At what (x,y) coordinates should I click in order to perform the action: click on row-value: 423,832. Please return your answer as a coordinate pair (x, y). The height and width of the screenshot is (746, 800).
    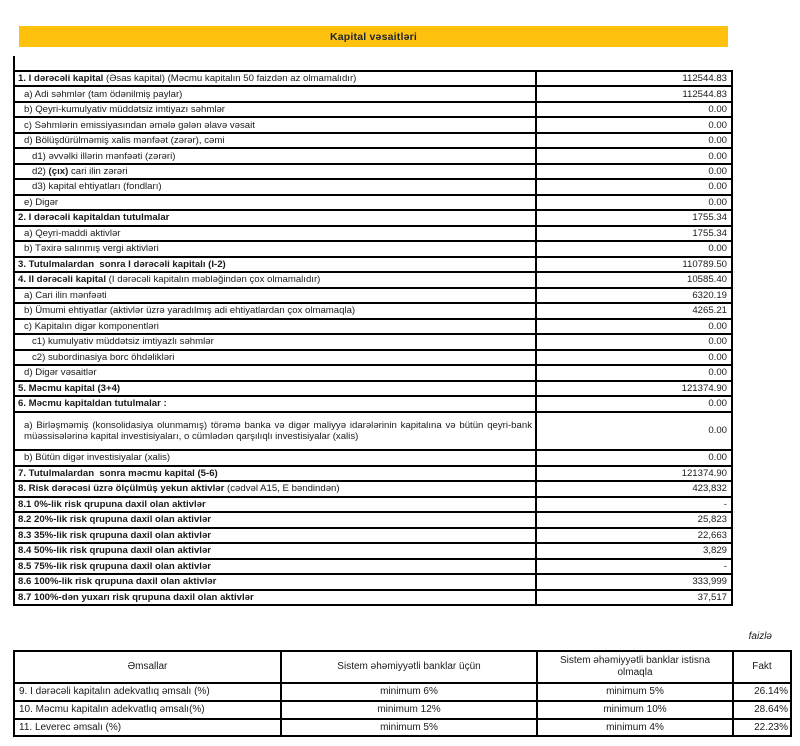
    Looking at the image, I should click on (634, 489).